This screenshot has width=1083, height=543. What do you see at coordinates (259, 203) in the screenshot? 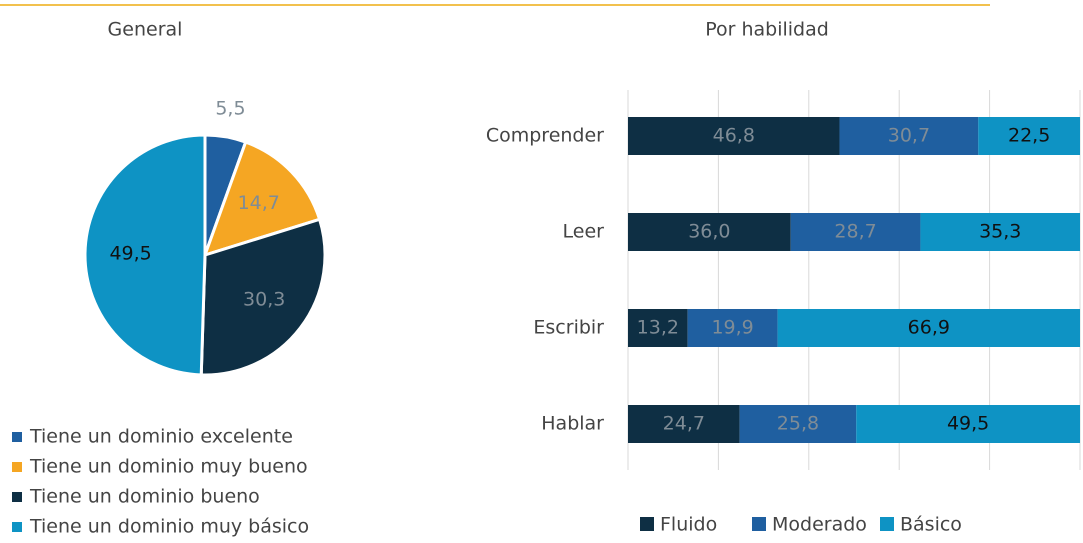
I see `slice-label: 14,7` at bounding box center [259, 203].